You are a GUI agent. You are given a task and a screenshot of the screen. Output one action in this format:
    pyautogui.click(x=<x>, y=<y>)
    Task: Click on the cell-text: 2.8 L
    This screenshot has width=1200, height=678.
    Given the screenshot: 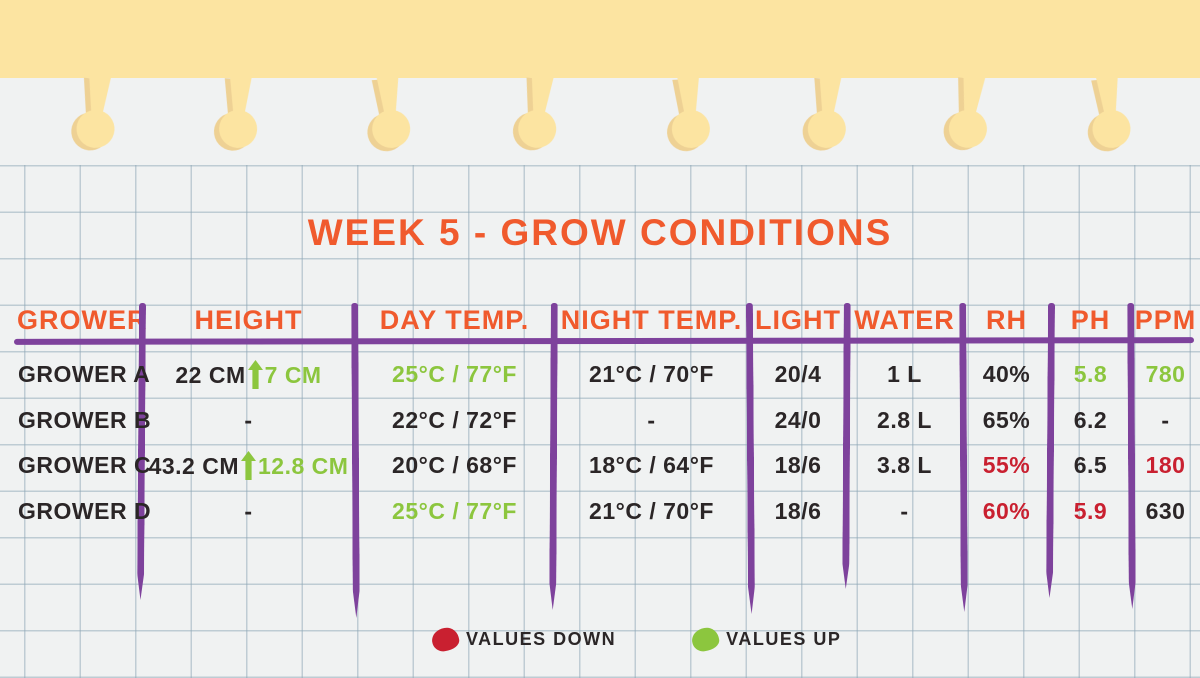 What is the action you would take?
    pyautogui.click(x=904, y=419)
    